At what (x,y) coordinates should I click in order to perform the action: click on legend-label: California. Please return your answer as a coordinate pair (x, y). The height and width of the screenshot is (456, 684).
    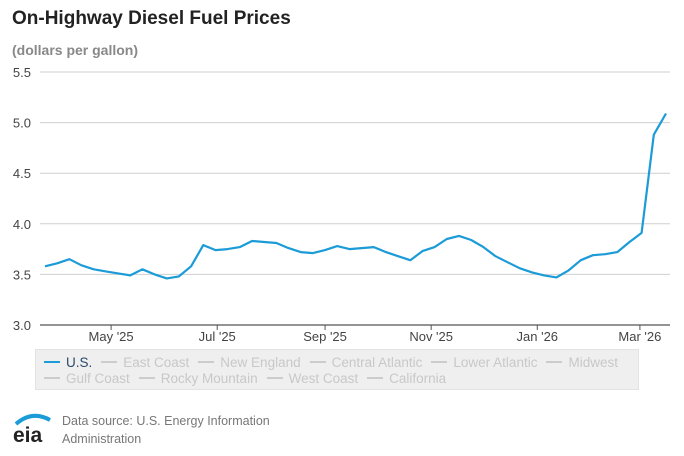
    Looking at the image, I should click on (418, 378).